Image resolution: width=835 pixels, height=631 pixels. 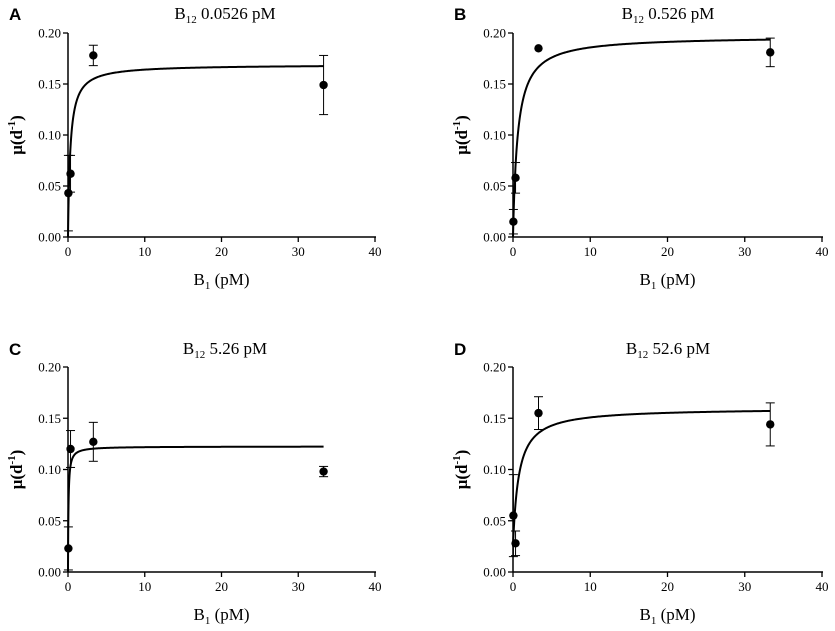 I want to click on panel-b-label: B, so click(x=460, y=14).